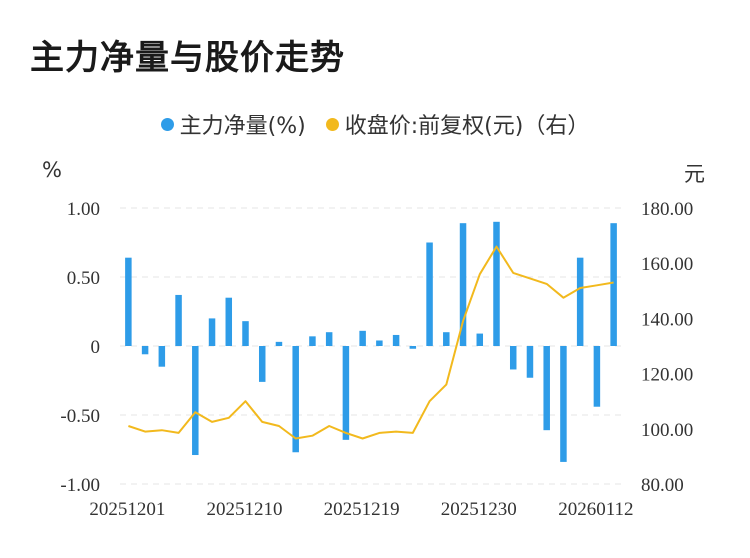  I want to click on right-axis-unit: 元, so click(694, 174).